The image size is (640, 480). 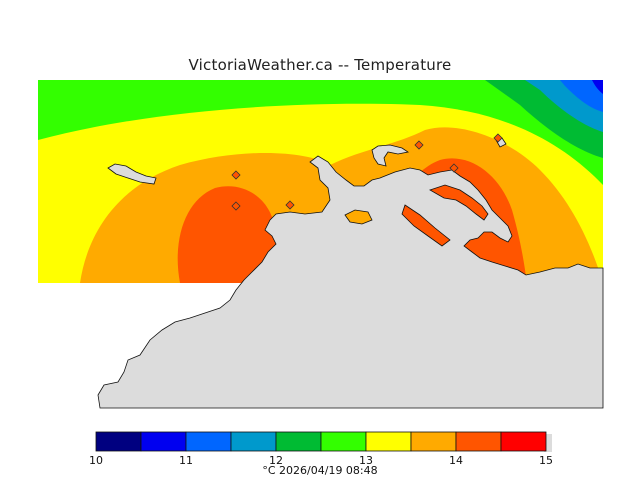 I want to click on island-north, so click(x=390, y=155).